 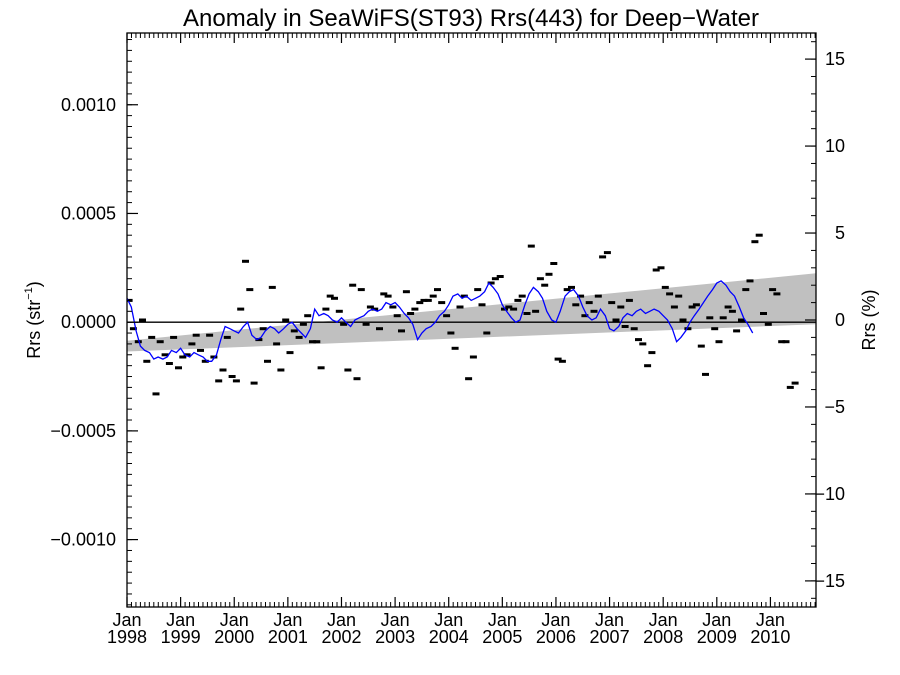 What do you see at coordinates (556, 637) in the screenshot?
I see `x-tick-label-year: 2006` at bounding box center [556, 637].